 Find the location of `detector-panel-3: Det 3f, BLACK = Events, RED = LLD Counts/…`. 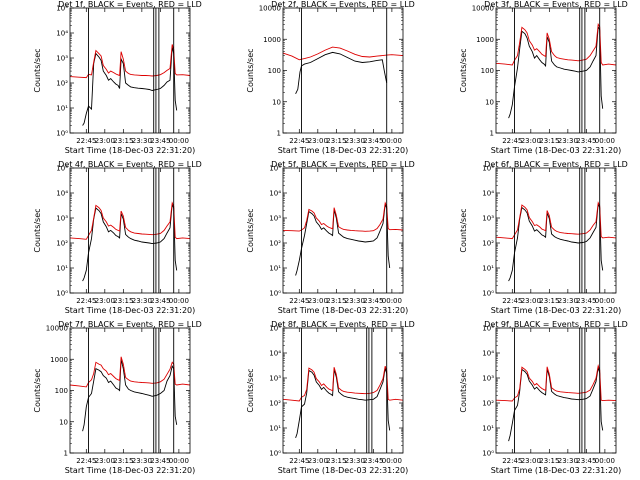

detector-panel-3: Det 3f, BLACK = Events, RED = LLD Counts/… is located at coordinates (543, 77).